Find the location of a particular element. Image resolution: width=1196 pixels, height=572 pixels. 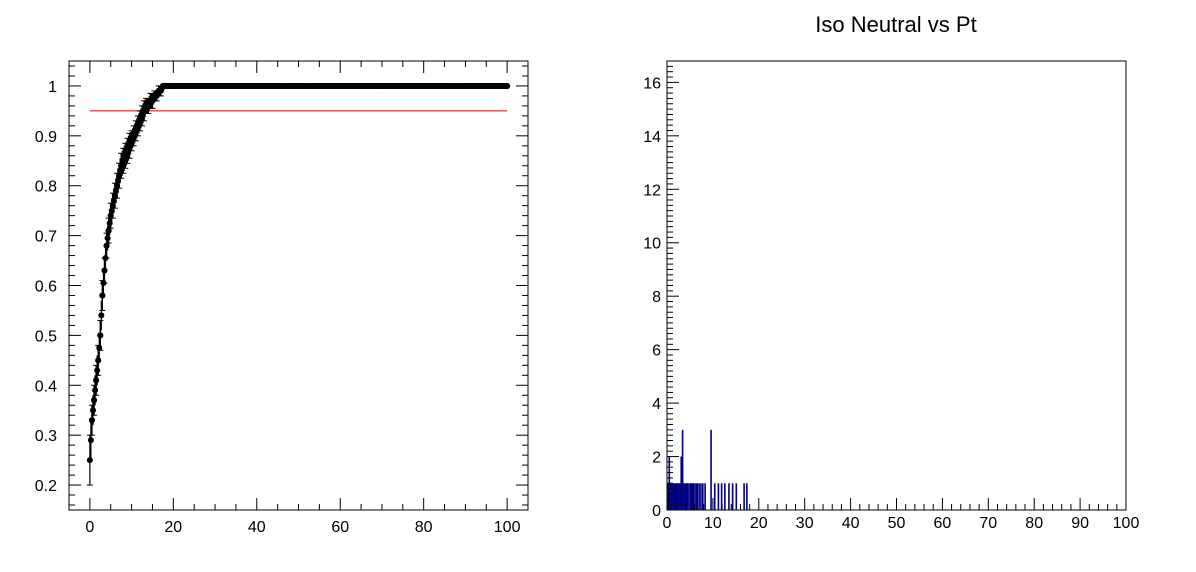

y-tick-label: 0.2 is located at coordinates (46, 486).